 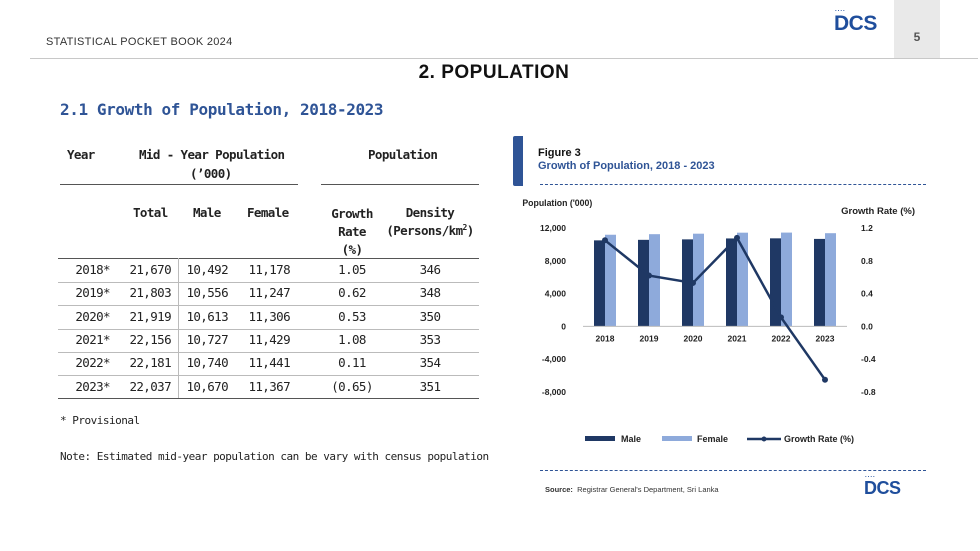 I want to click on header-divider, so click(x=504, y=58).